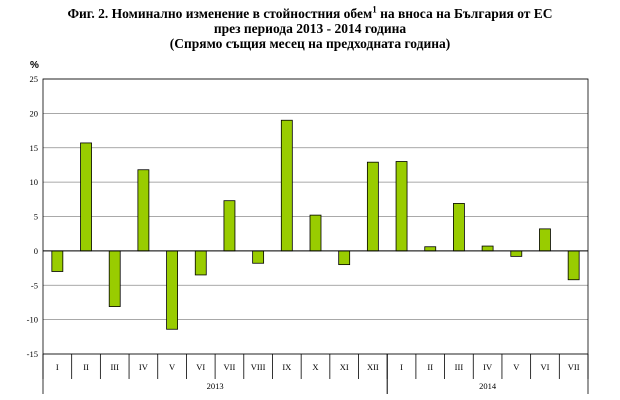 Image resolution: width=620 pixels, height=400 pixels. What do you see at coordinates (544, 367) in the screenshot?
I see `x-tick-label-18: VI` at bounding box center [544, 367].